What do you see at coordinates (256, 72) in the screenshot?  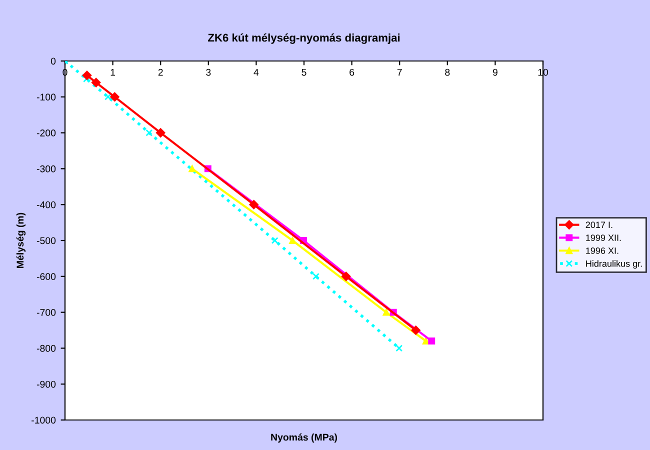 I see `x-tick-label: 4` at bounding box center [256, 72].